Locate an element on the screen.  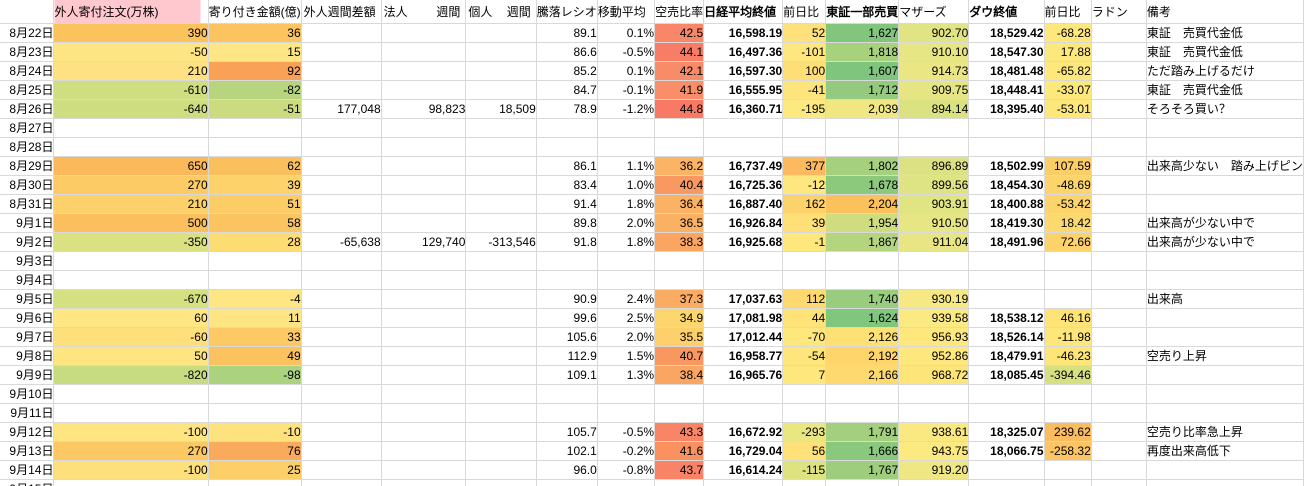
cell-updown-ratio: 91.4 is located at coordinates (567, 204).